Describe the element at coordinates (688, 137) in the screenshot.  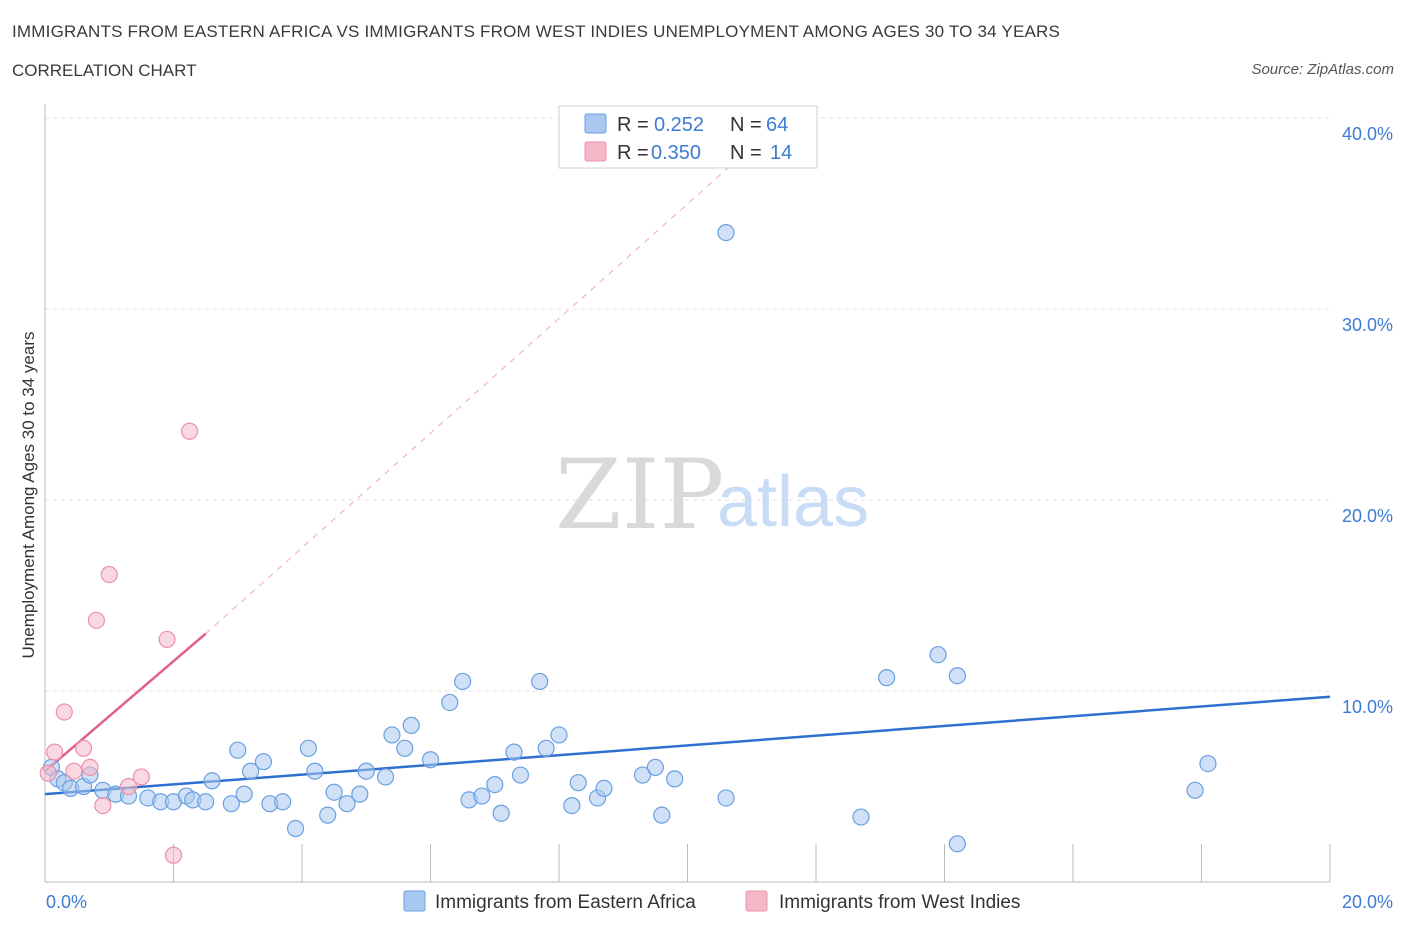
I see `legend-box: R = 0.252 N = 64 R = 0.350 N = 14` at that location.